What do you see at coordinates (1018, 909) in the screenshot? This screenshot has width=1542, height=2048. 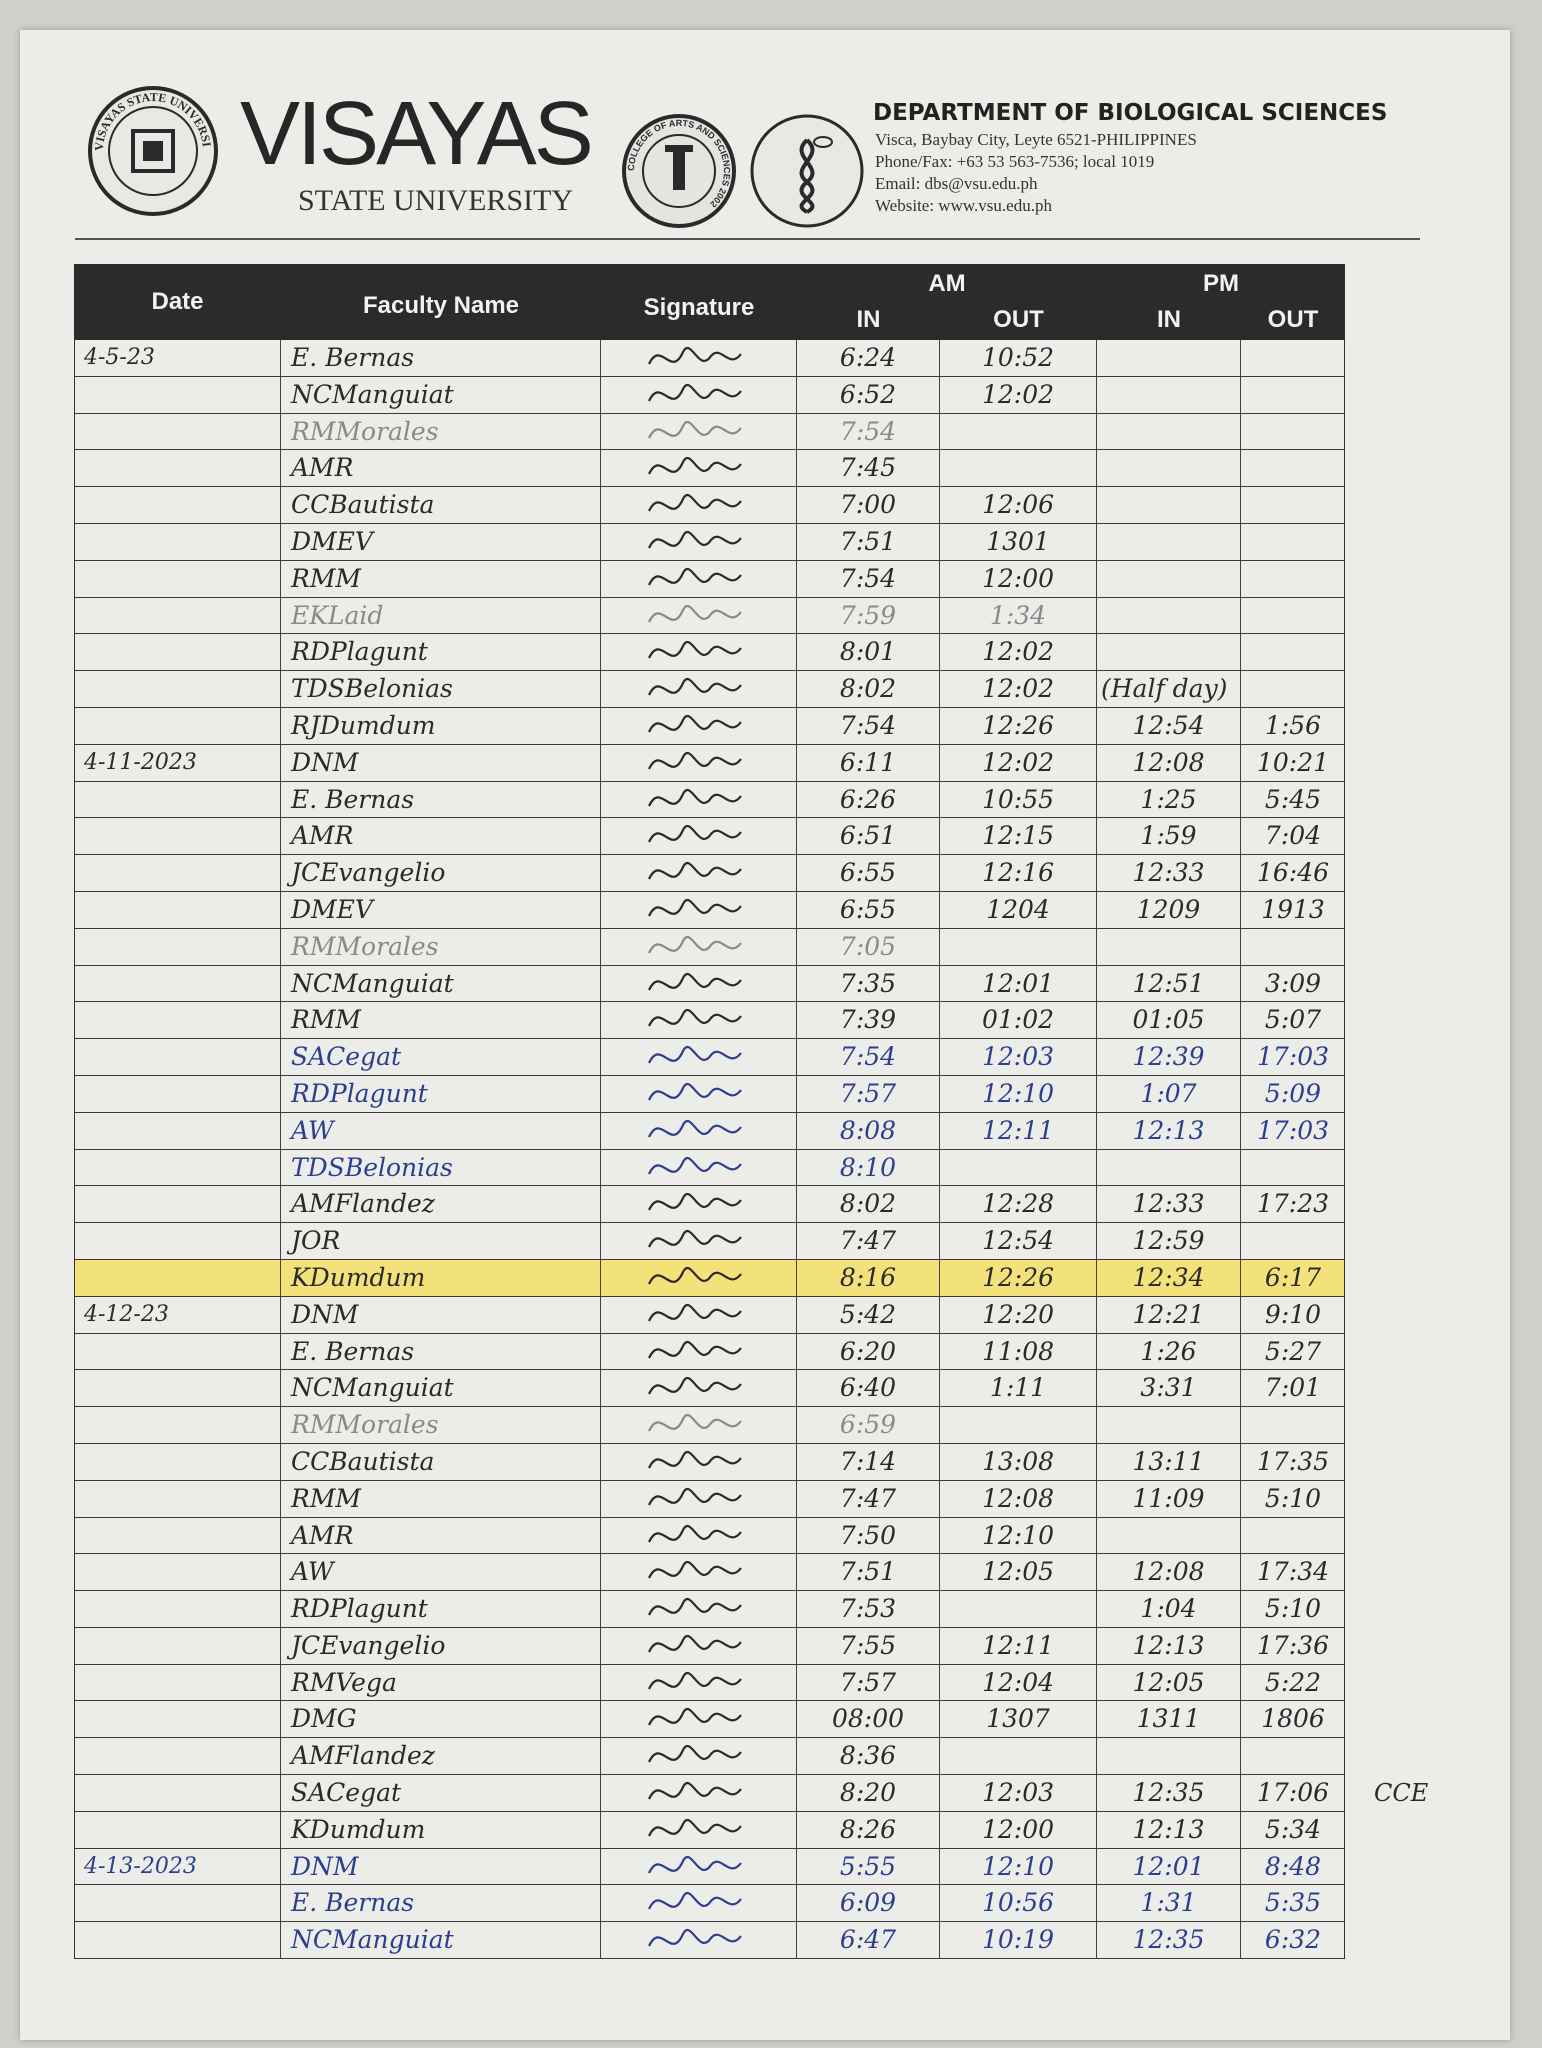 I see `am-out-cell: 1204` at bounding box center [1018, 909].